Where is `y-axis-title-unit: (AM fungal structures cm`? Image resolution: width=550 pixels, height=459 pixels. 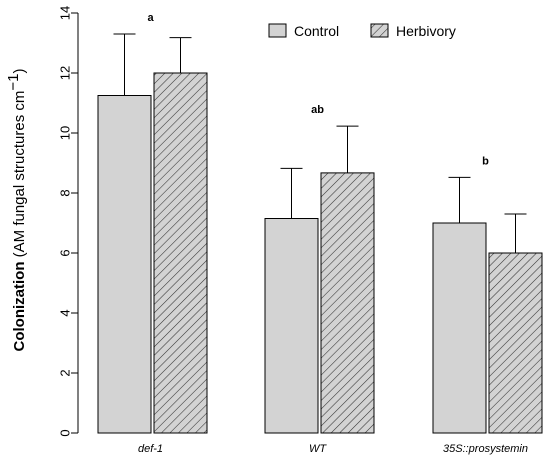 y-axis-title-unit: (AM fungal structures cm is located at coordinates (19, 176).